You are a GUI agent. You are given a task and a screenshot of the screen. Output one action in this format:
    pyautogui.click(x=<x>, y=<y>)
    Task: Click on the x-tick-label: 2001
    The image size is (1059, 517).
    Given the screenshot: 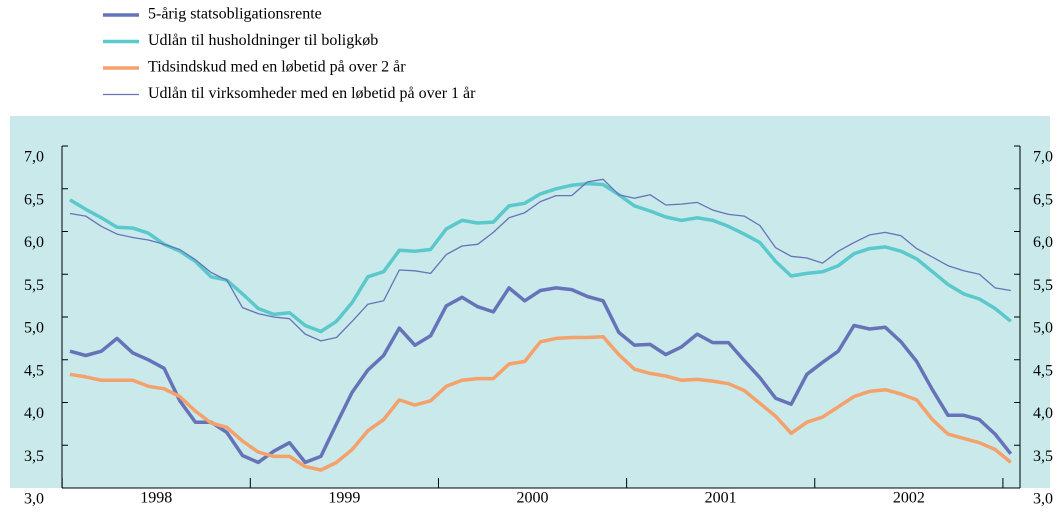 What is the action you would take?
    pyautogui.click(x=721, y=498)
    